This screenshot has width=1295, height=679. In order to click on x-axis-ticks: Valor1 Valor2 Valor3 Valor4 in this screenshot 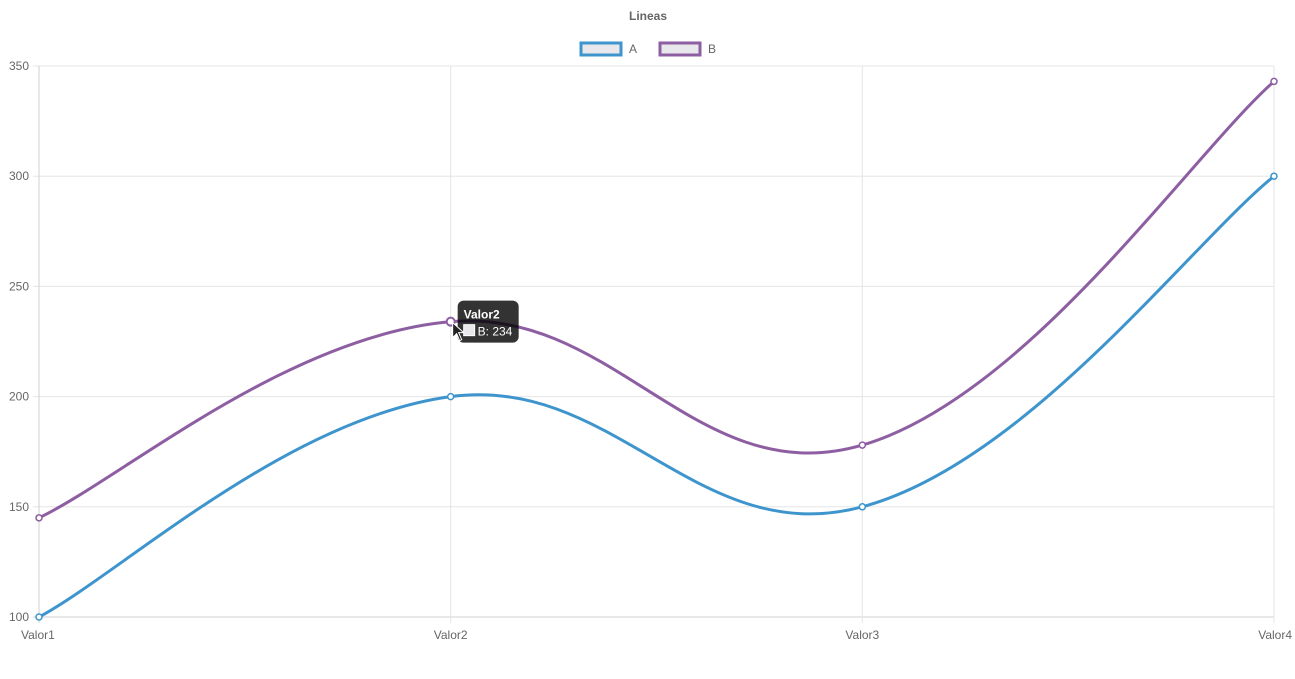, I will do `click(656, 635)`.